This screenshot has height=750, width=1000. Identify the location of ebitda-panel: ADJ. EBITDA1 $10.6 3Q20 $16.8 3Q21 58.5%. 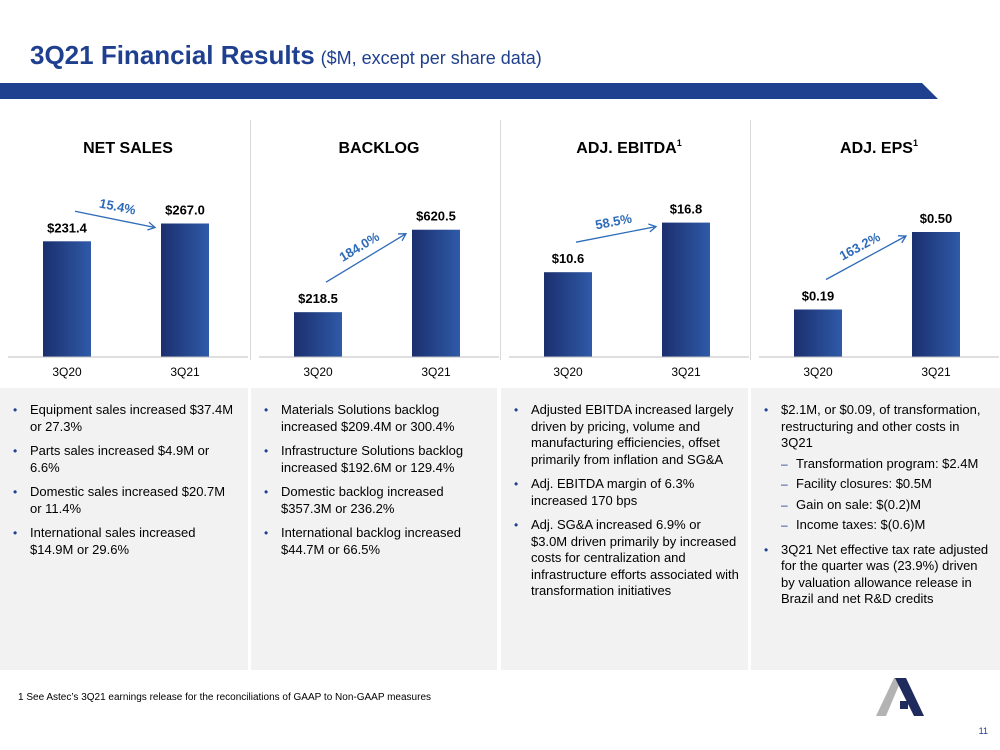
(629, 250).